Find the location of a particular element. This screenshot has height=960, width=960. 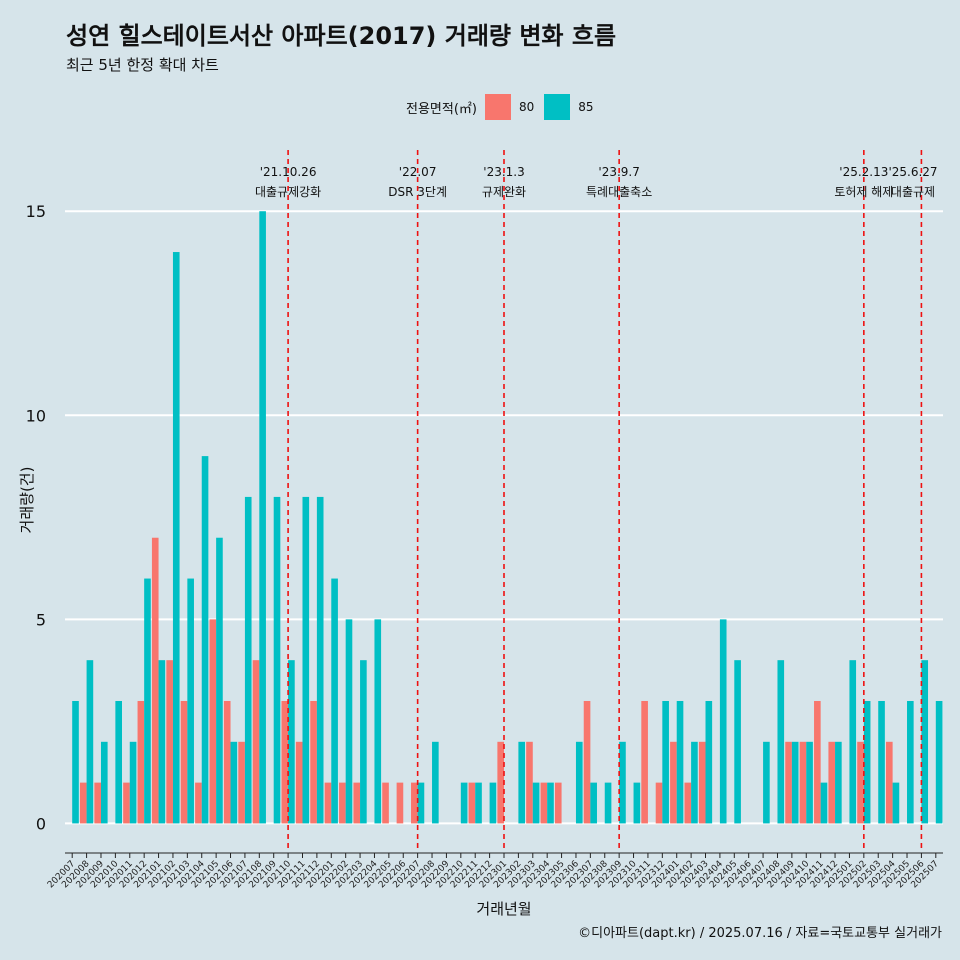

event-date-label: '21.10.26 is located at coordinates (288, 172).